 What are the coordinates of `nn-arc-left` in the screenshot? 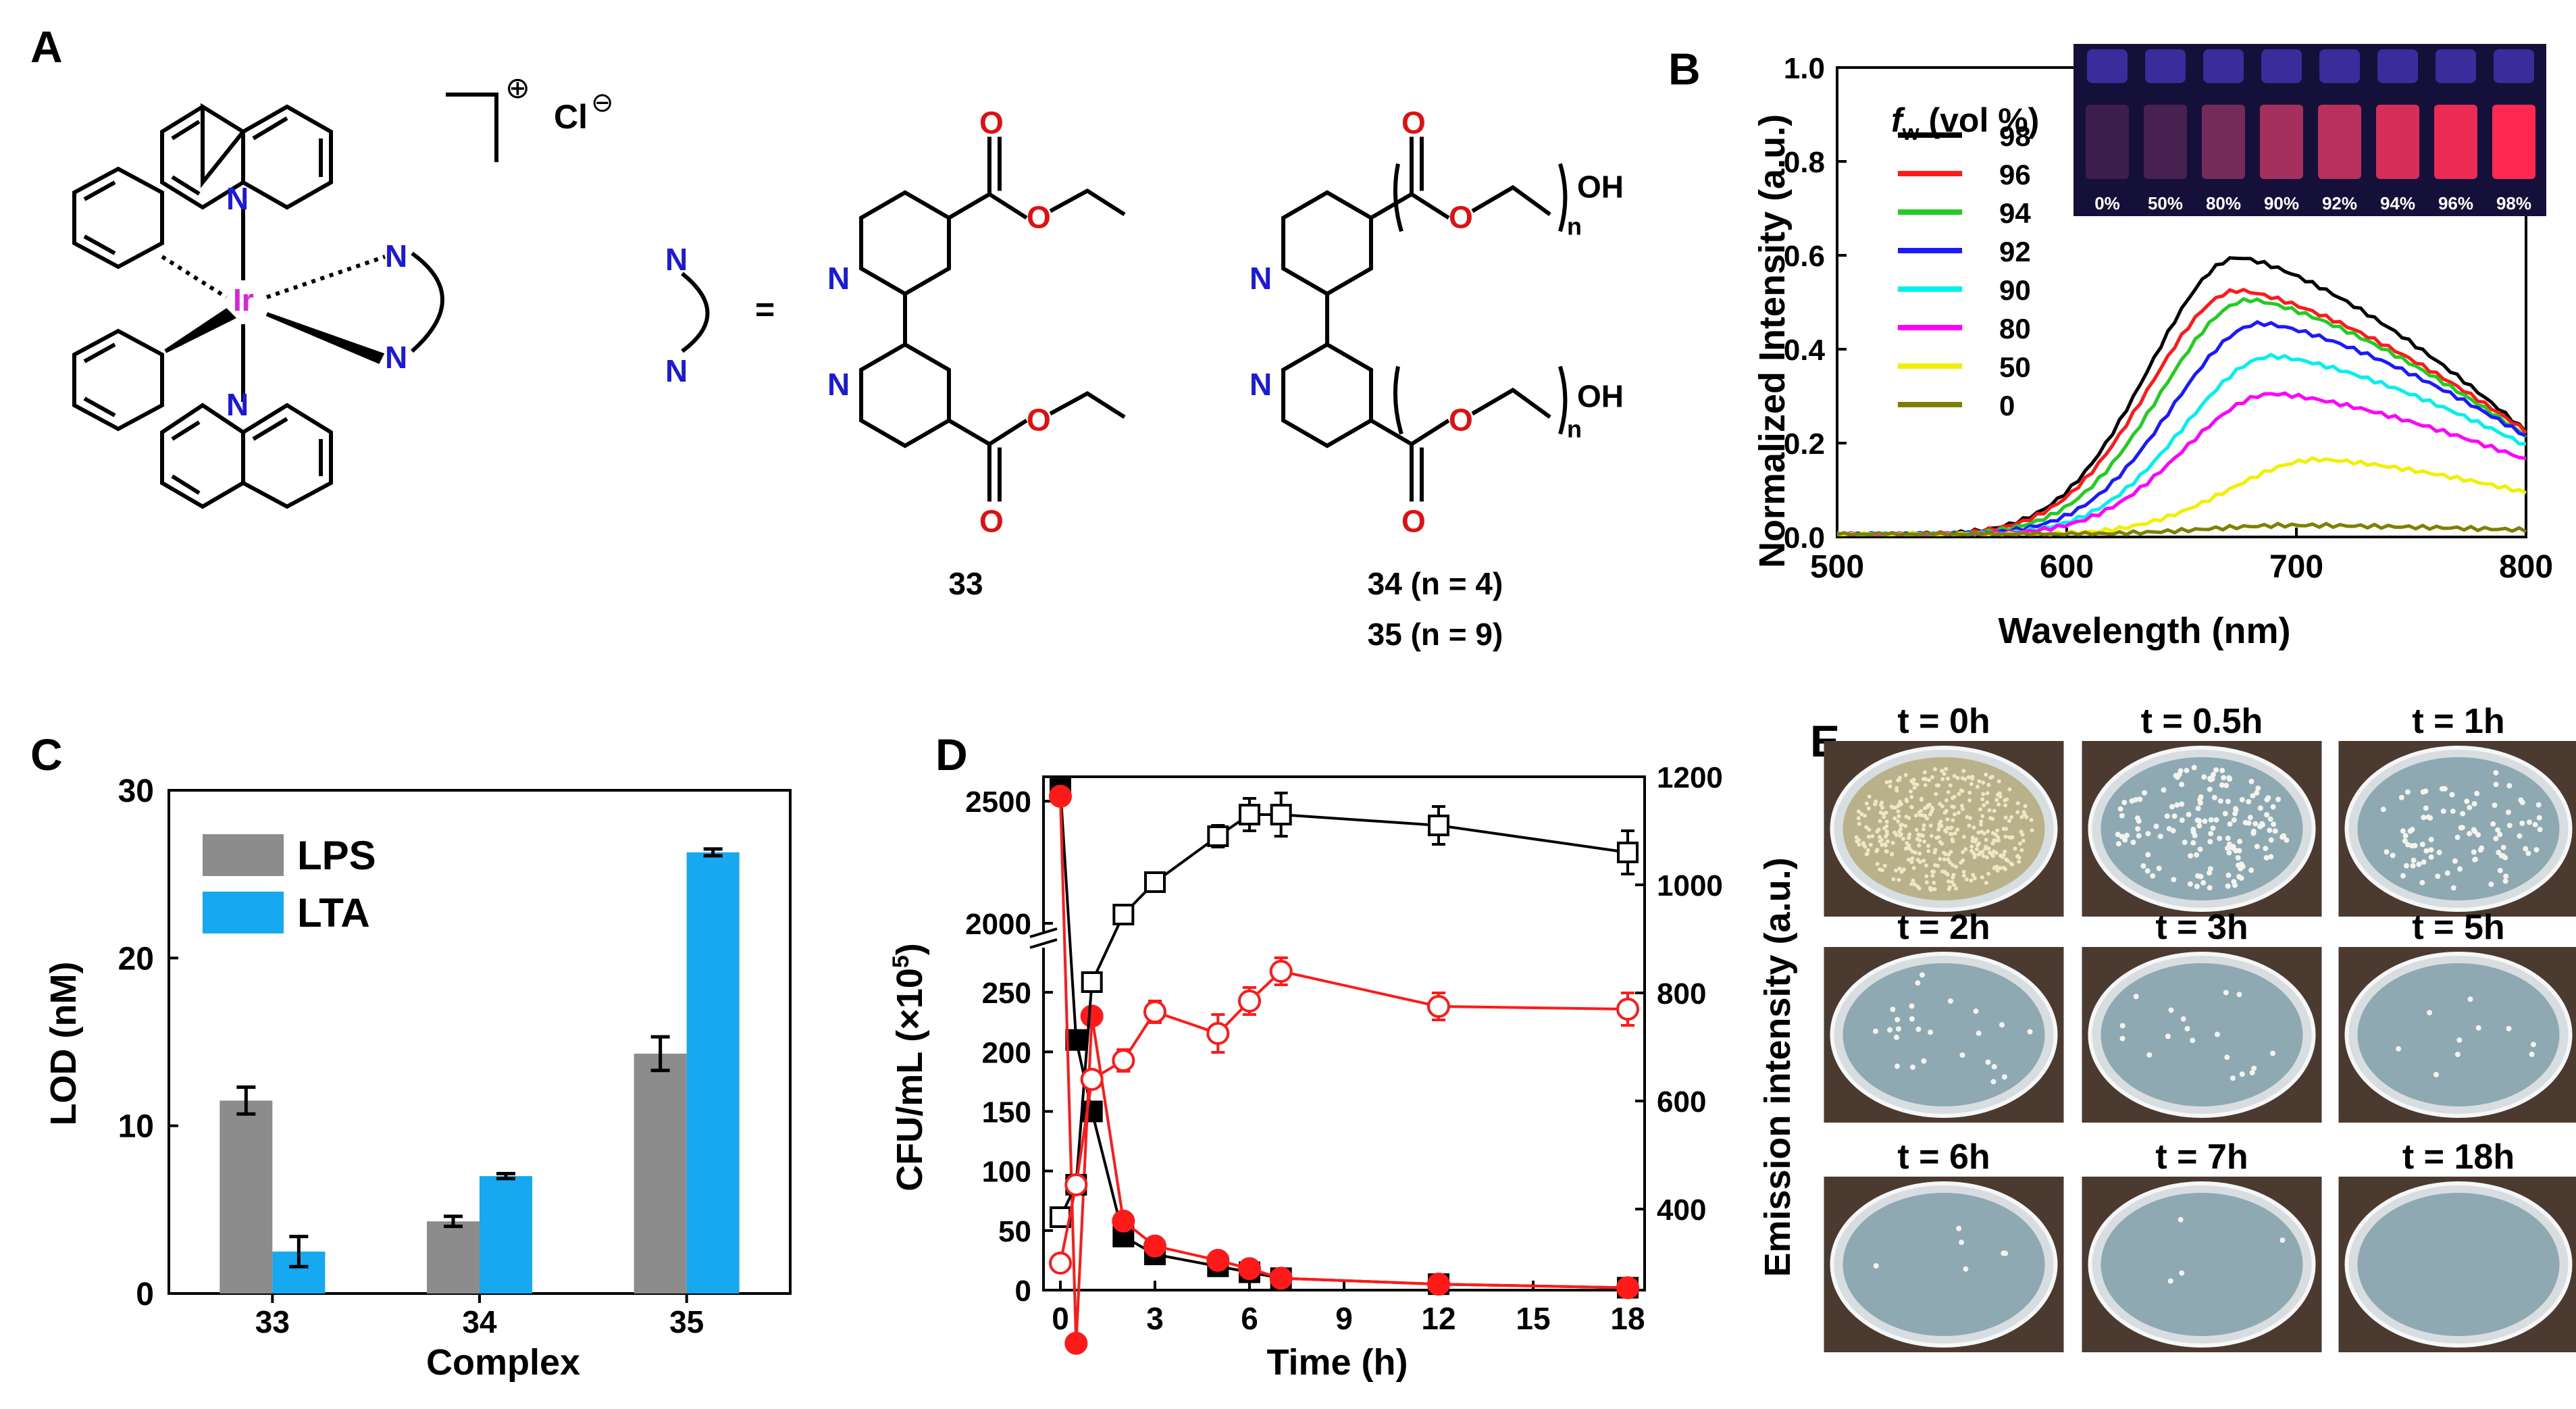 It's located at (427, 302).